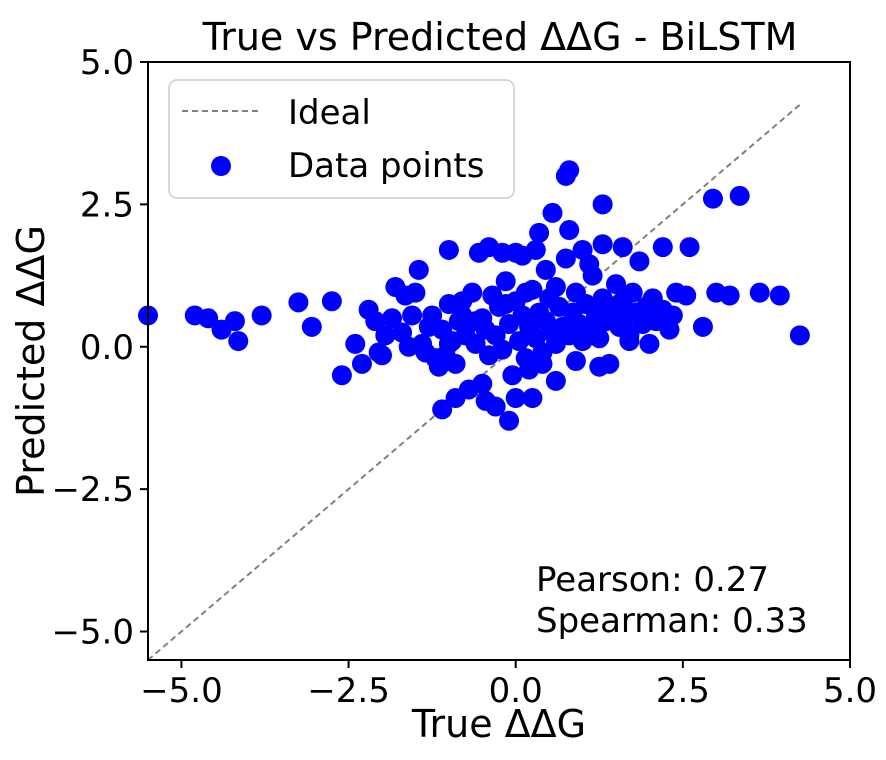 The width and height of the screenshot is (886, 760). What do you see at coordinates (348, 691) in the screenshot?
I see `x-tick-label: −2.5` at bounding box center [348, 691].